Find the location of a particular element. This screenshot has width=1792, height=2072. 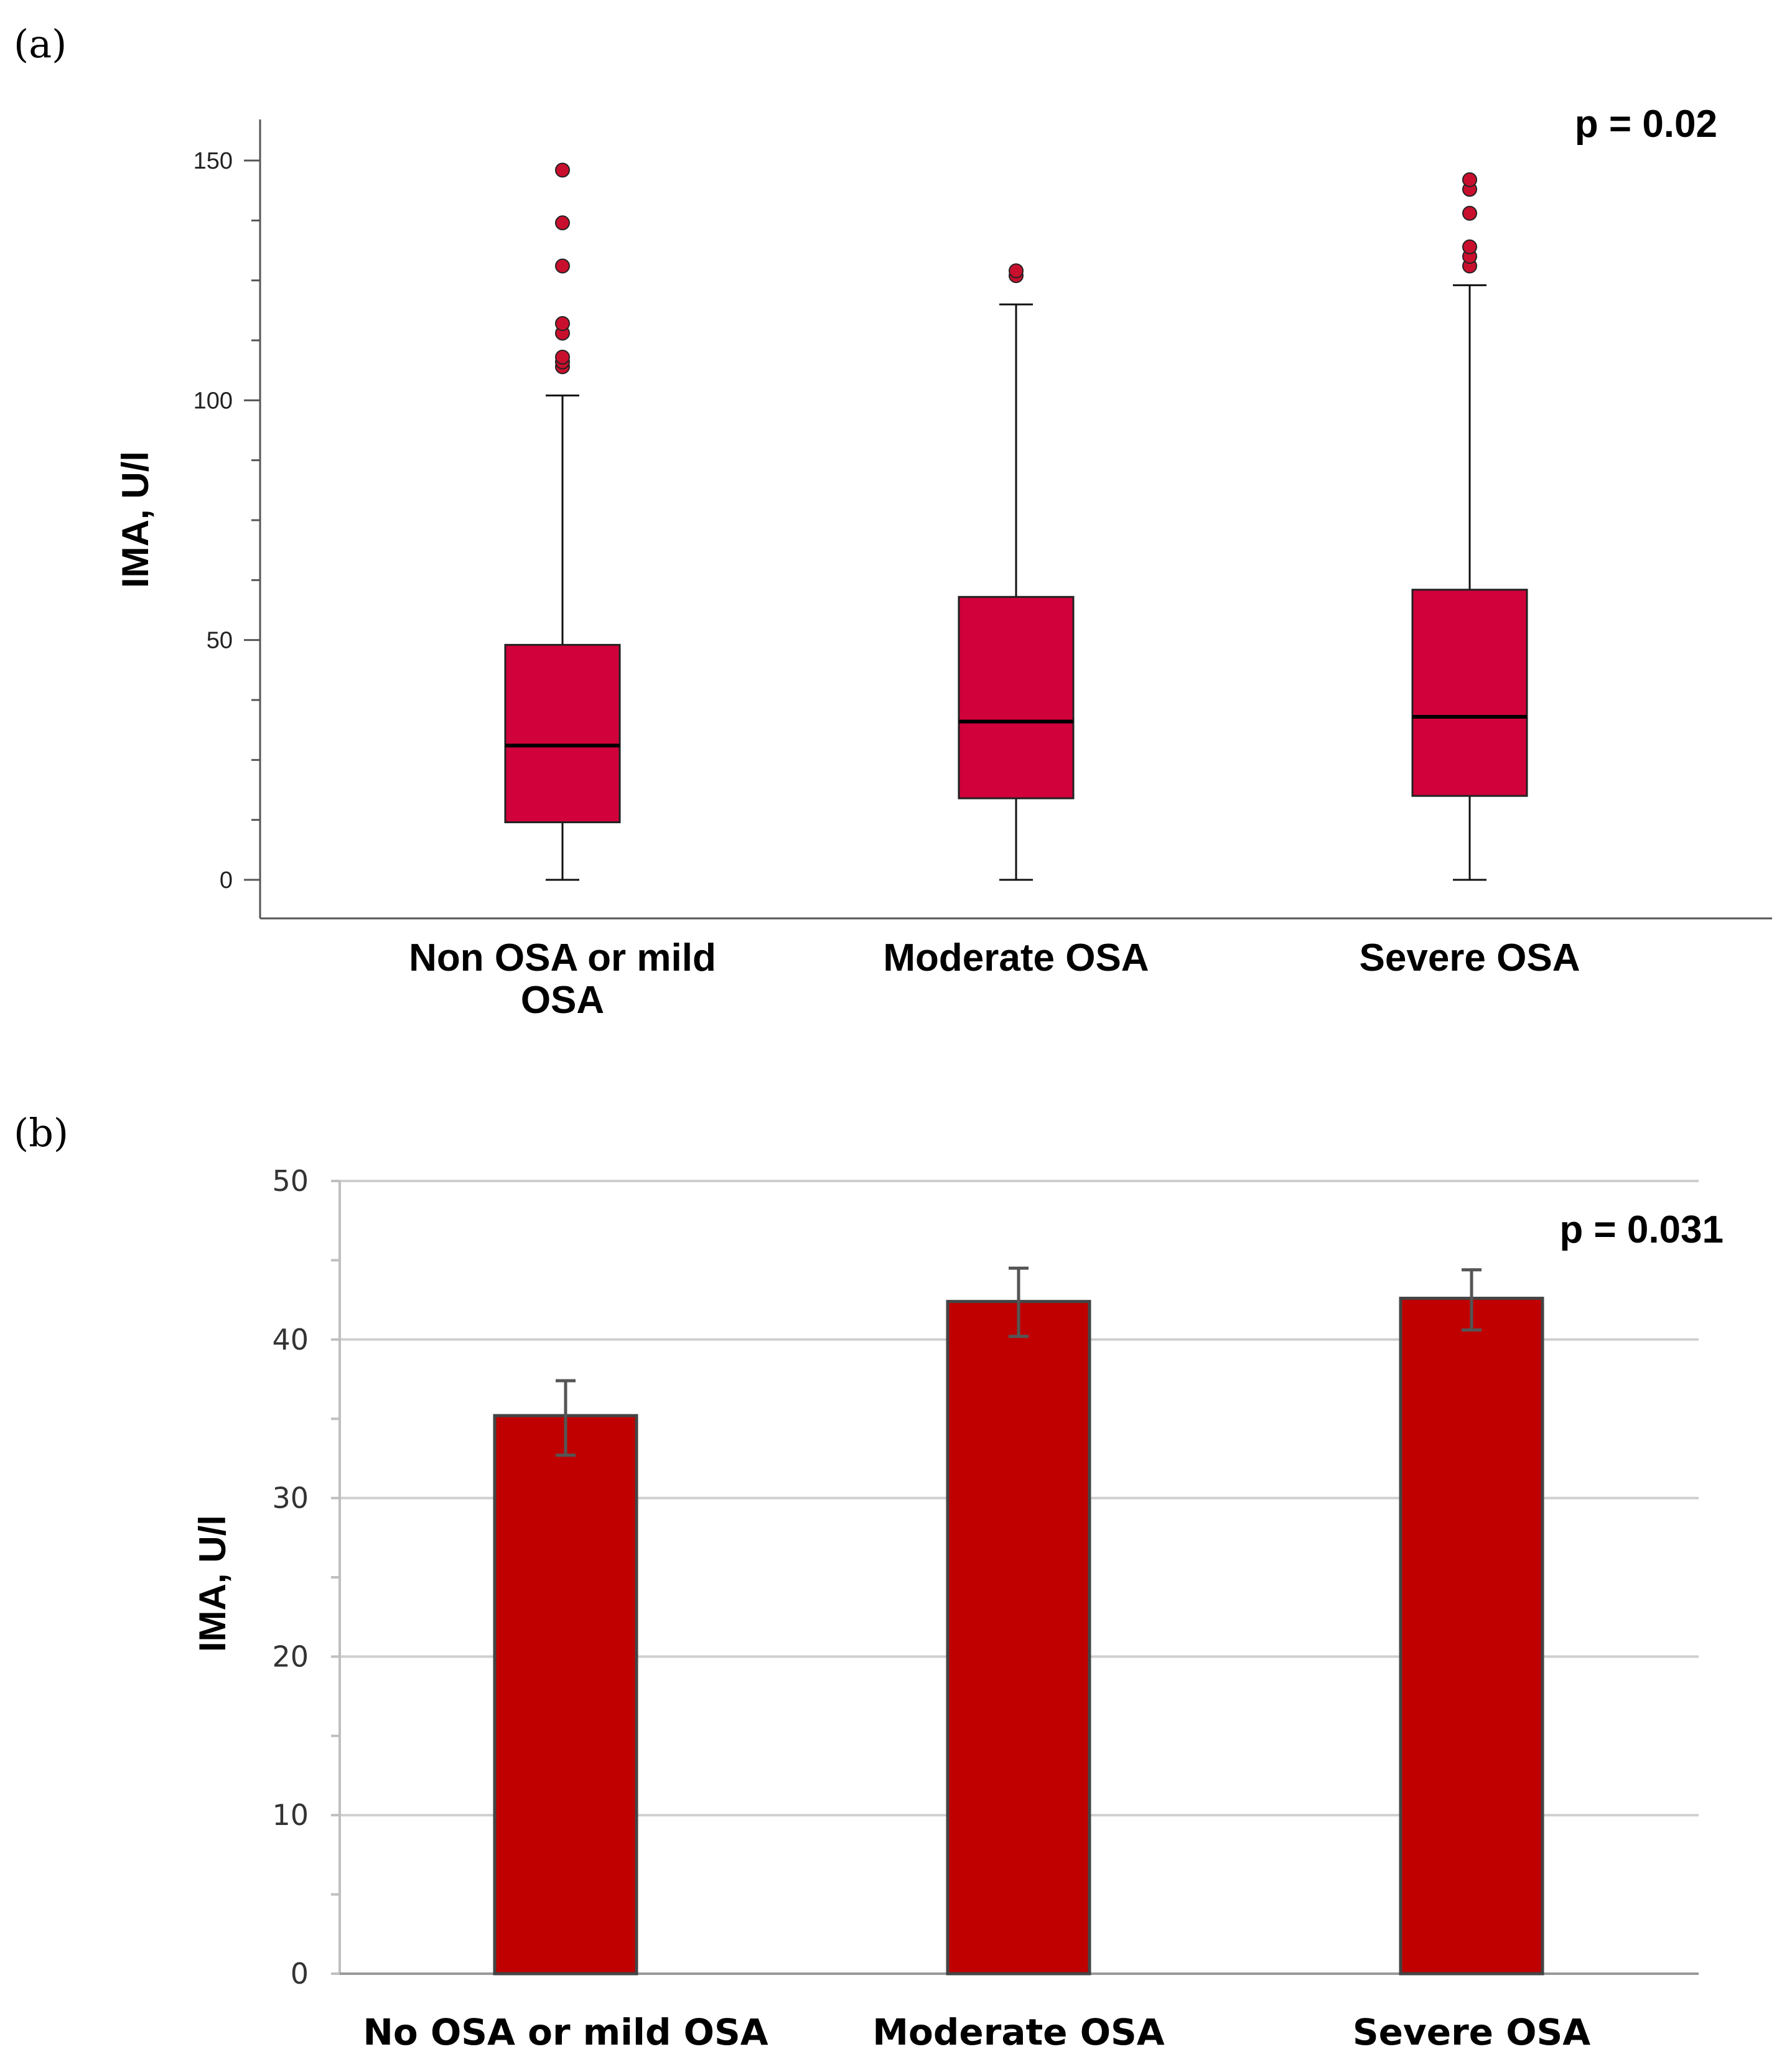

y-tick-label: 10 is located at coordinates (290, 1815).